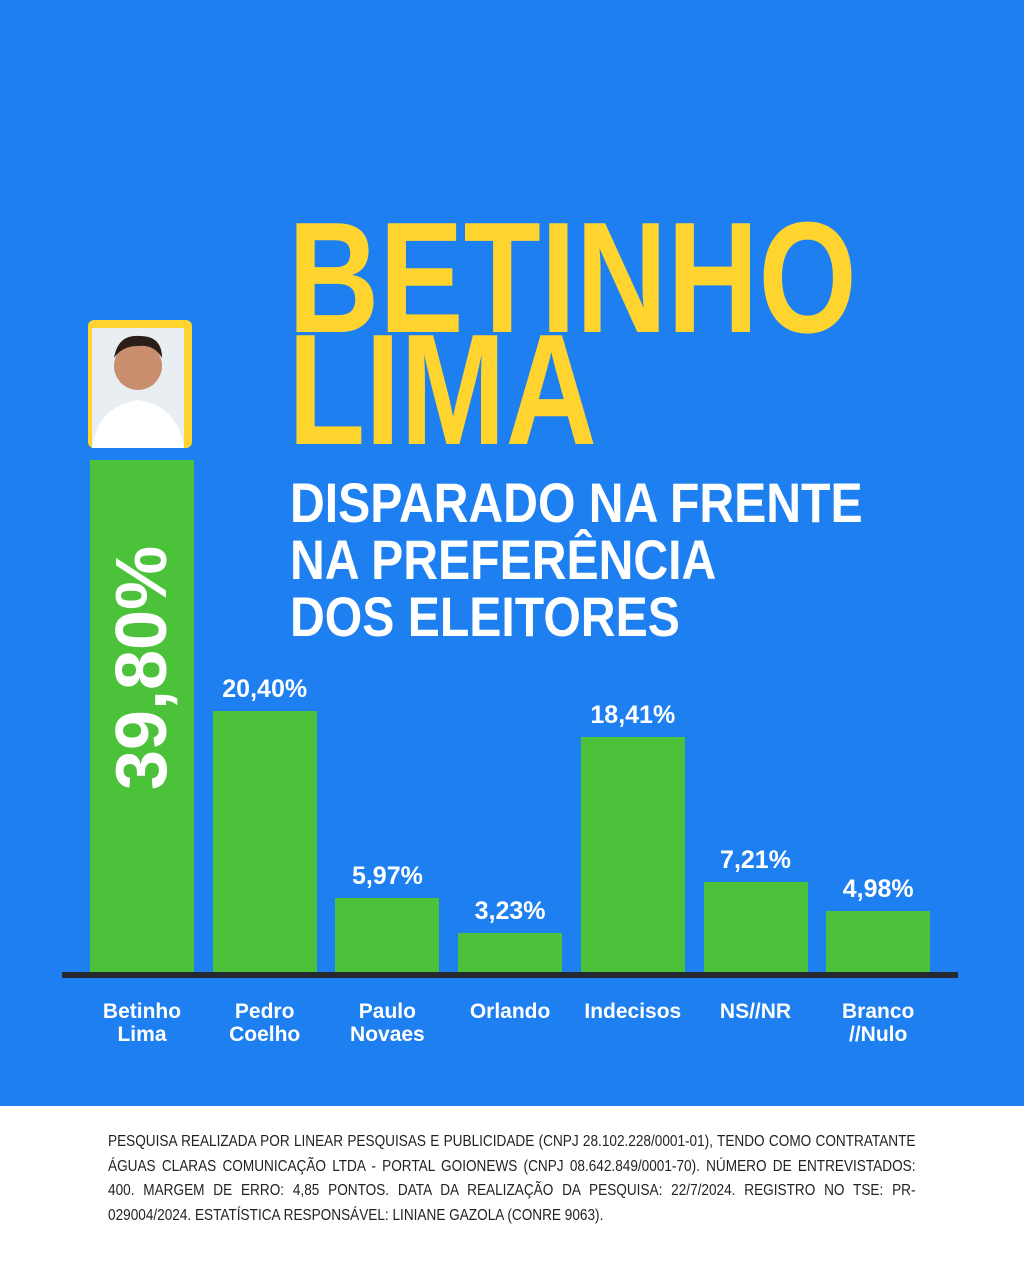 The image size is (1024, 1280). I want to click on value-label: 20,40%, so click(265, 689).